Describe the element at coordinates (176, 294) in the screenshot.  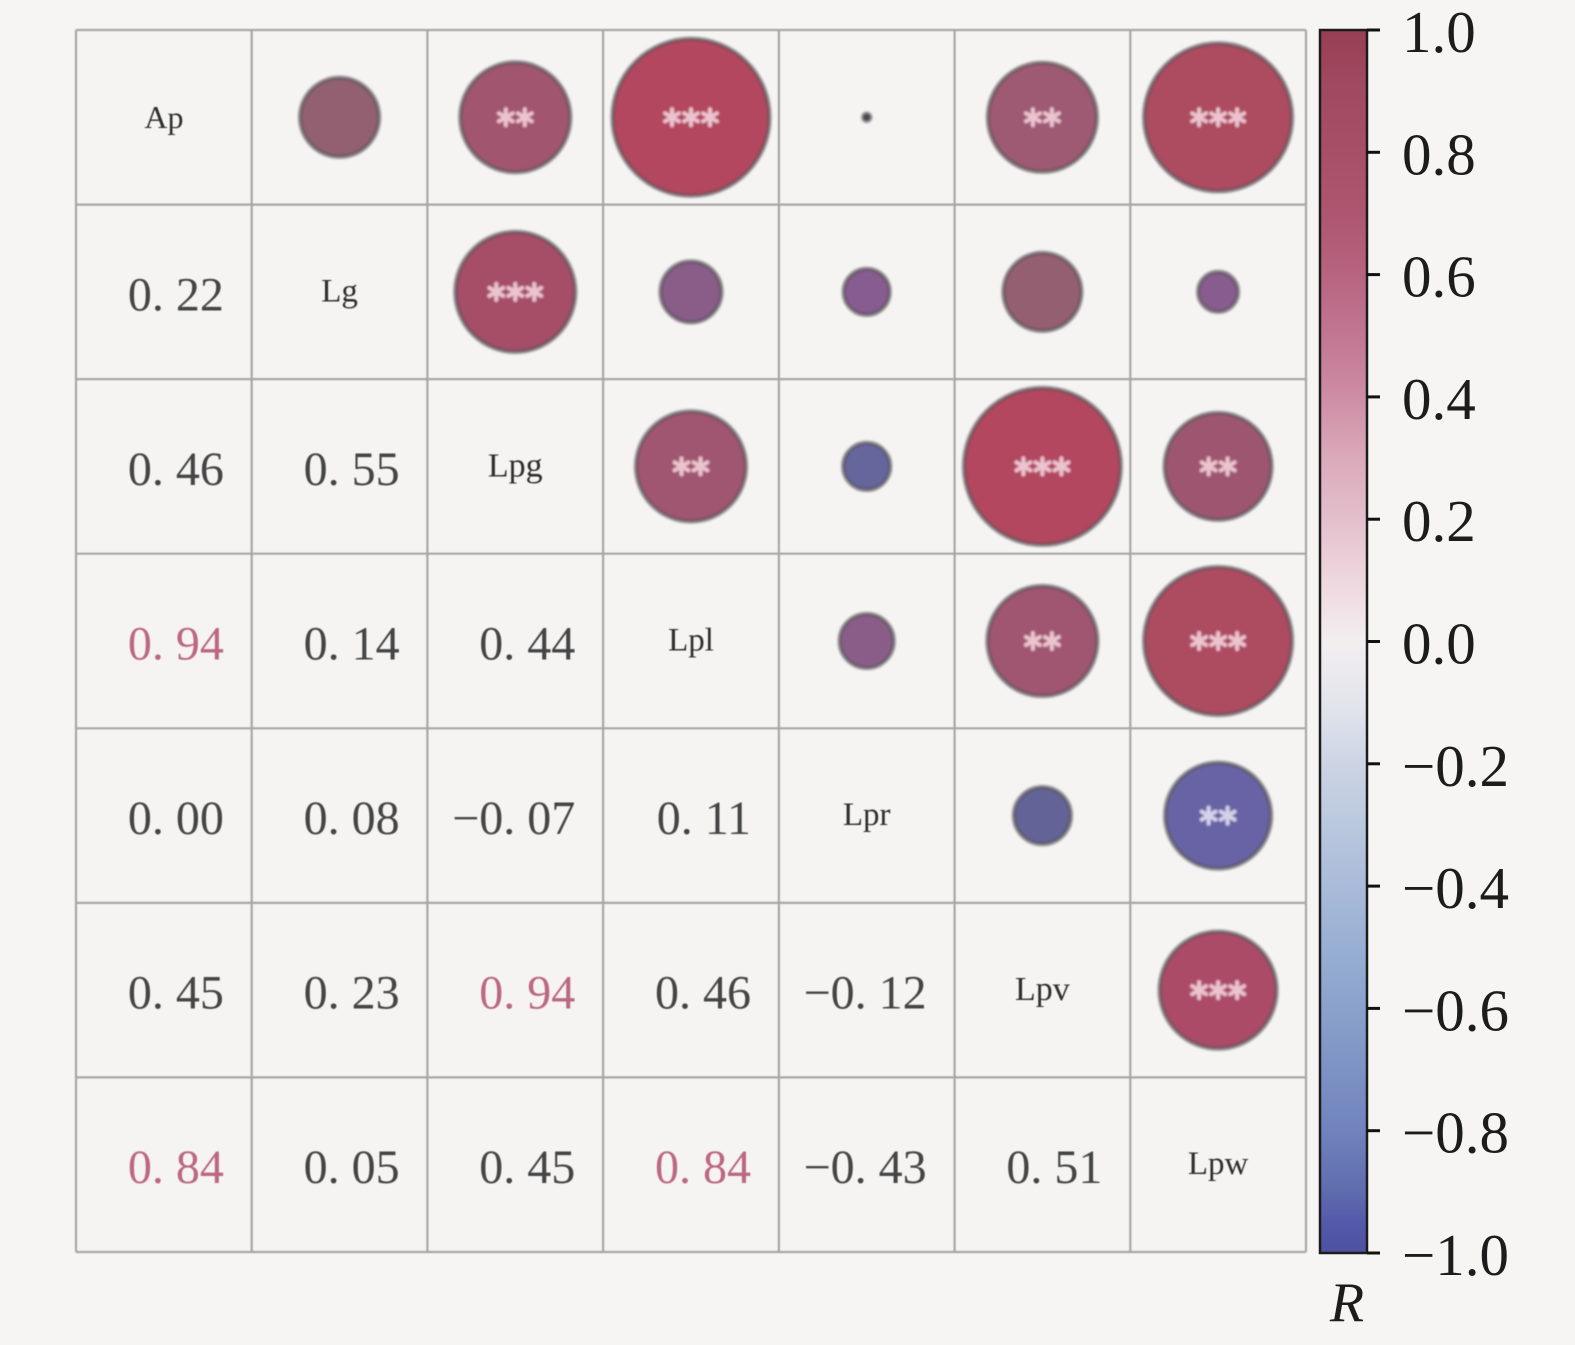
I see `svg-text: 0. 22` at that location.